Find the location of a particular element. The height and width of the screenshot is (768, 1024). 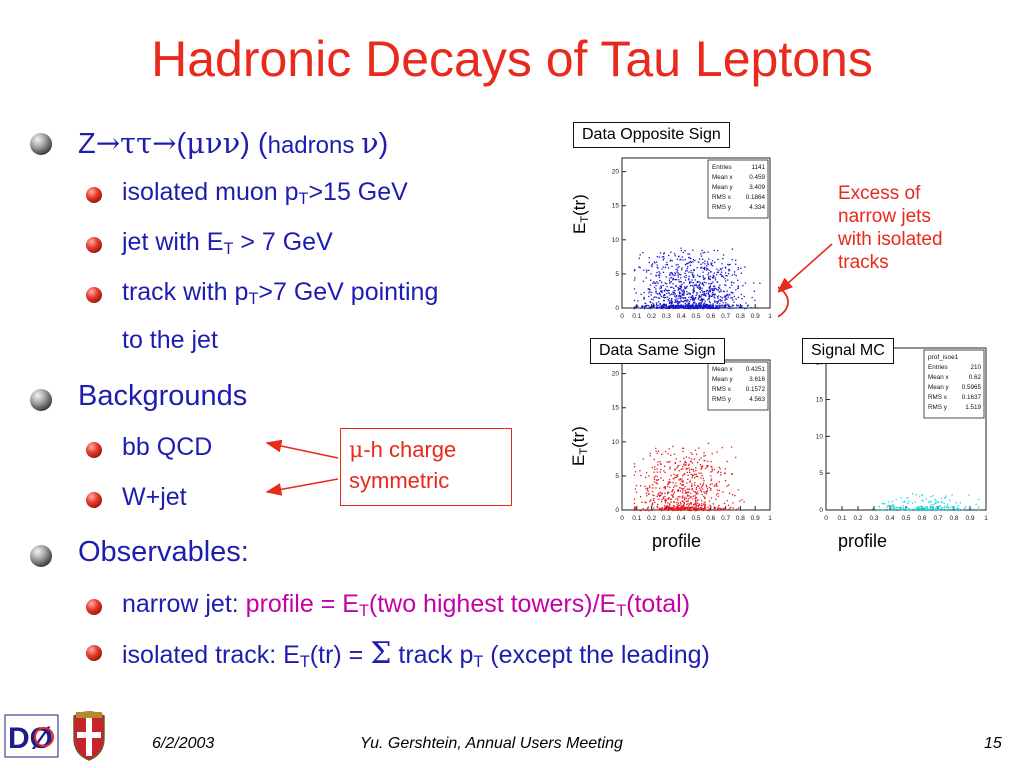

bullet-icon is located at coordinates (94, 607).